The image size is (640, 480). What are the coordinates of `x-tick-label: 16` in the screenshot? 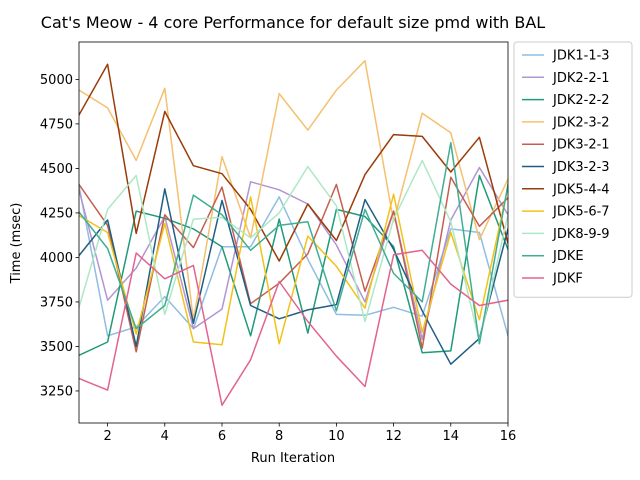 It's located at (508, 436).